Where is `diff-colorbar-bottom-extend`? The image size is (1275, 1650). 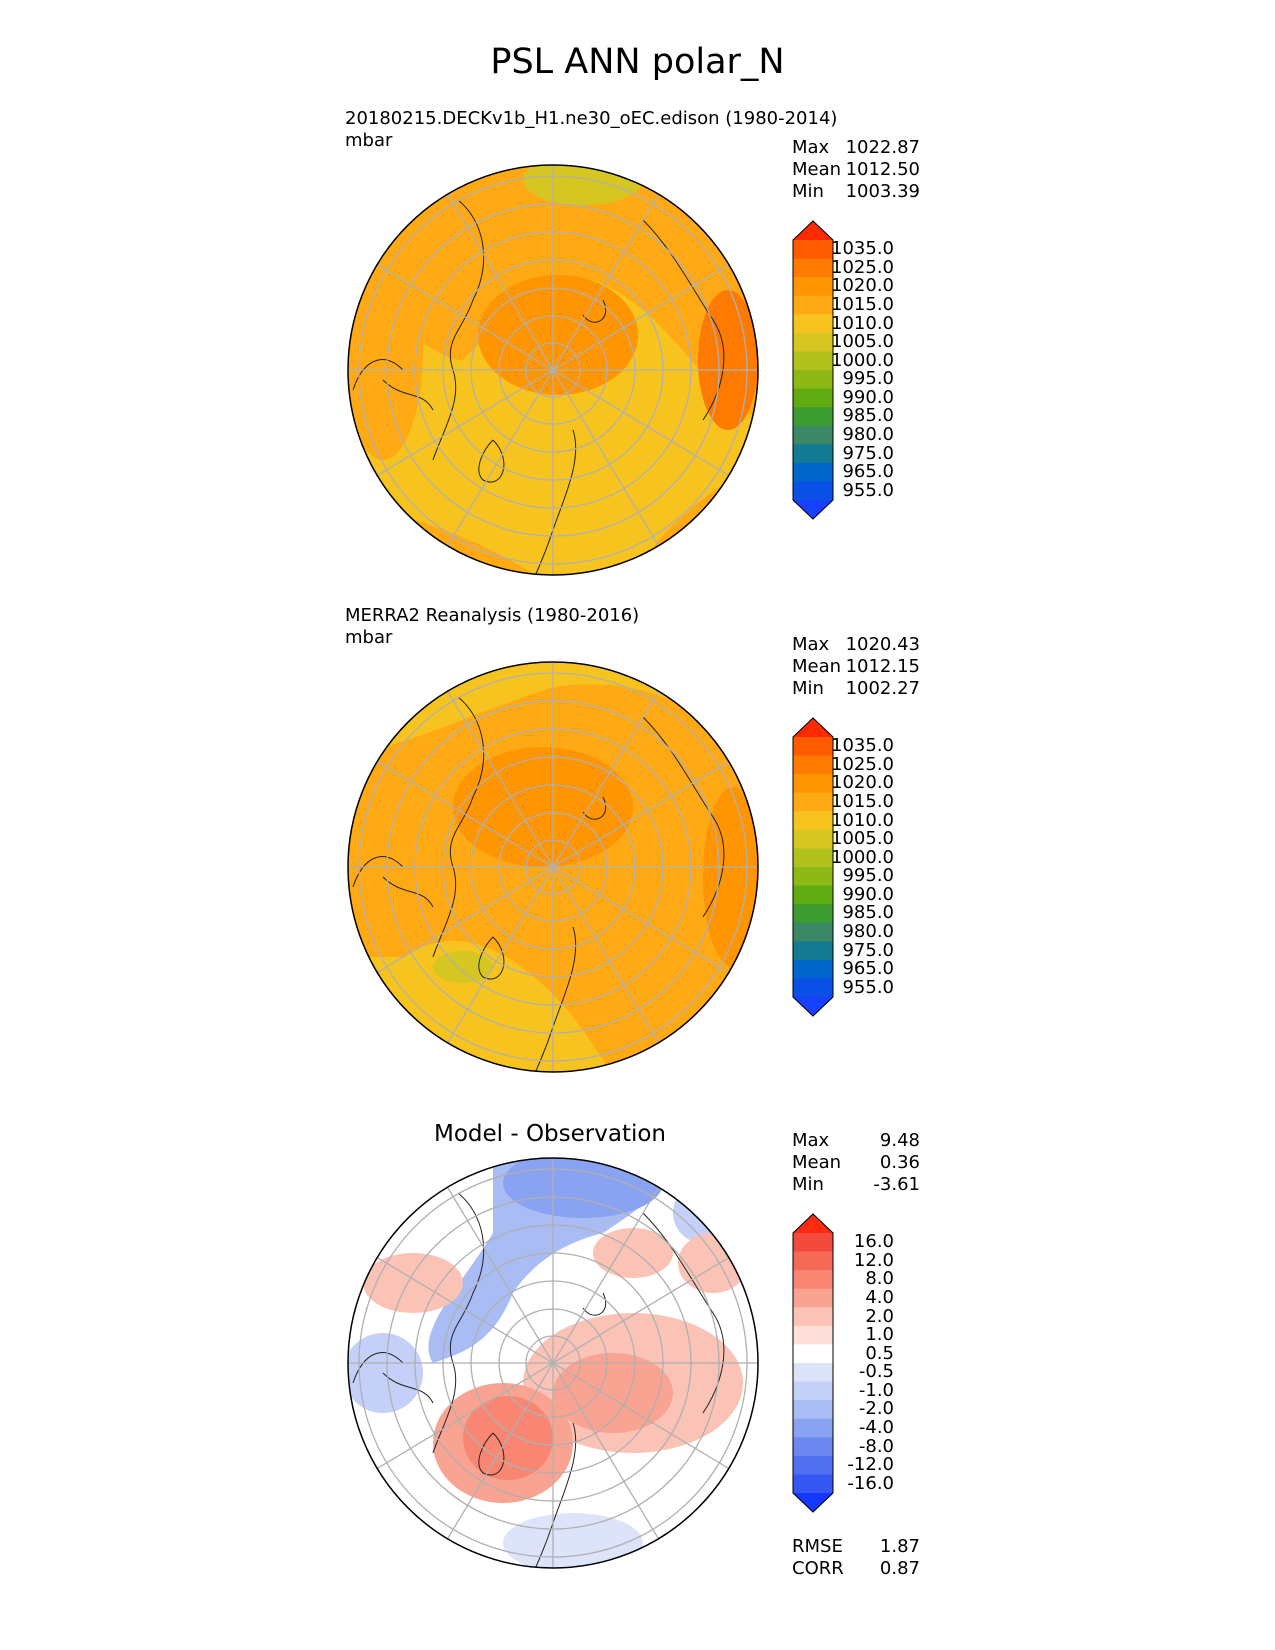
diff-colorbar-bottom-extend is located at coordinates (813, 1502).